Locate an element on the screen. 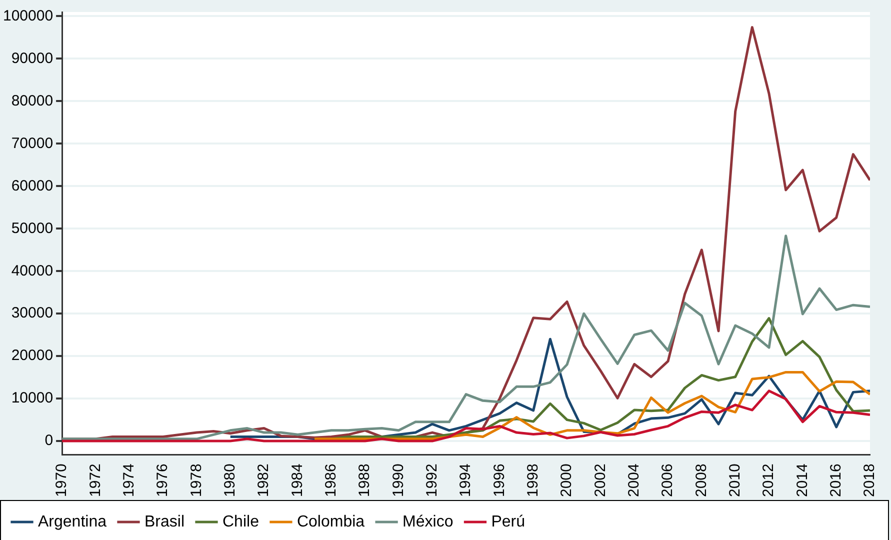 The width and height of the screenshot is (891, 540). x-tick-label: 2012 is located at coordinates (769, 481).